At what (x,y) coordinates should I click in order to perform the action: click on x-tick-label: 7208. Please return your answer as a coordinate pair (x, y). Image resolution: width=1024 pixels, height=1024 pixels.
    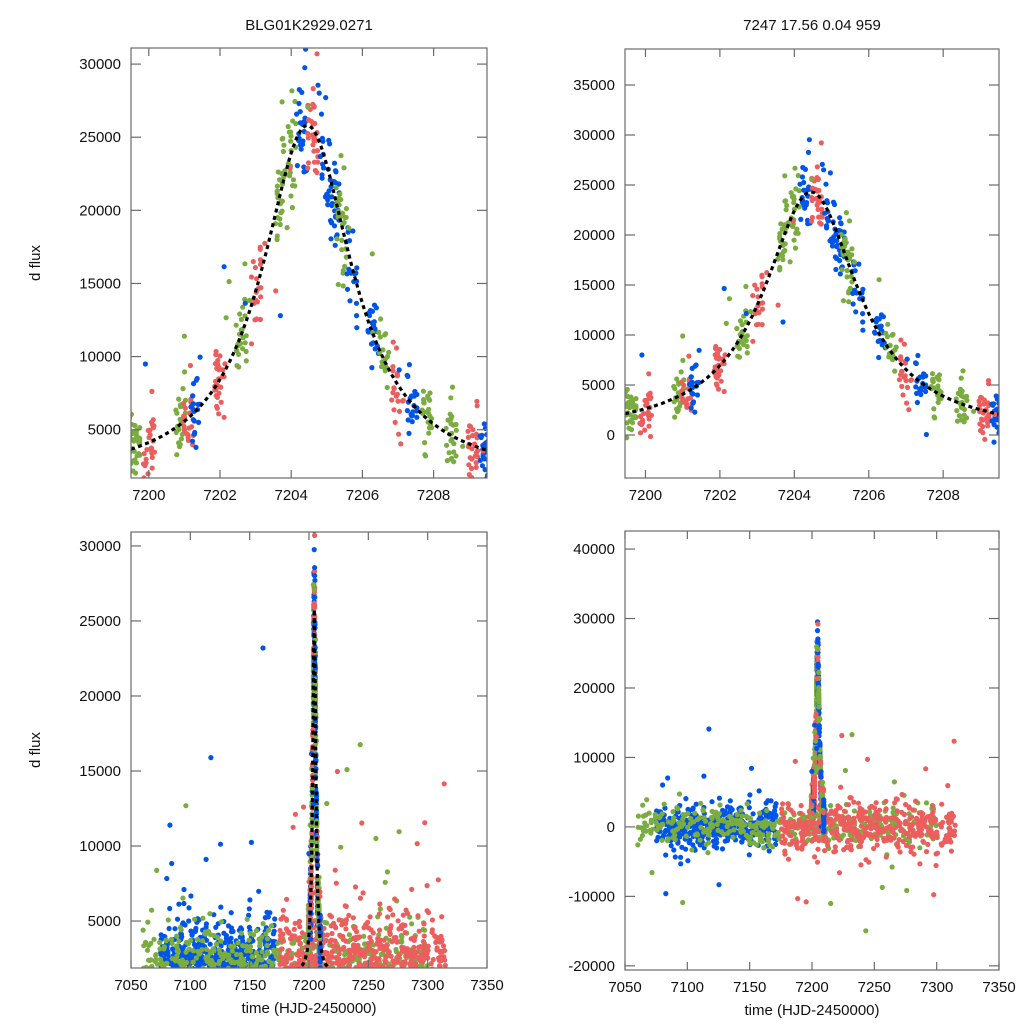
    Looking at the image, I should click on (433, 495).